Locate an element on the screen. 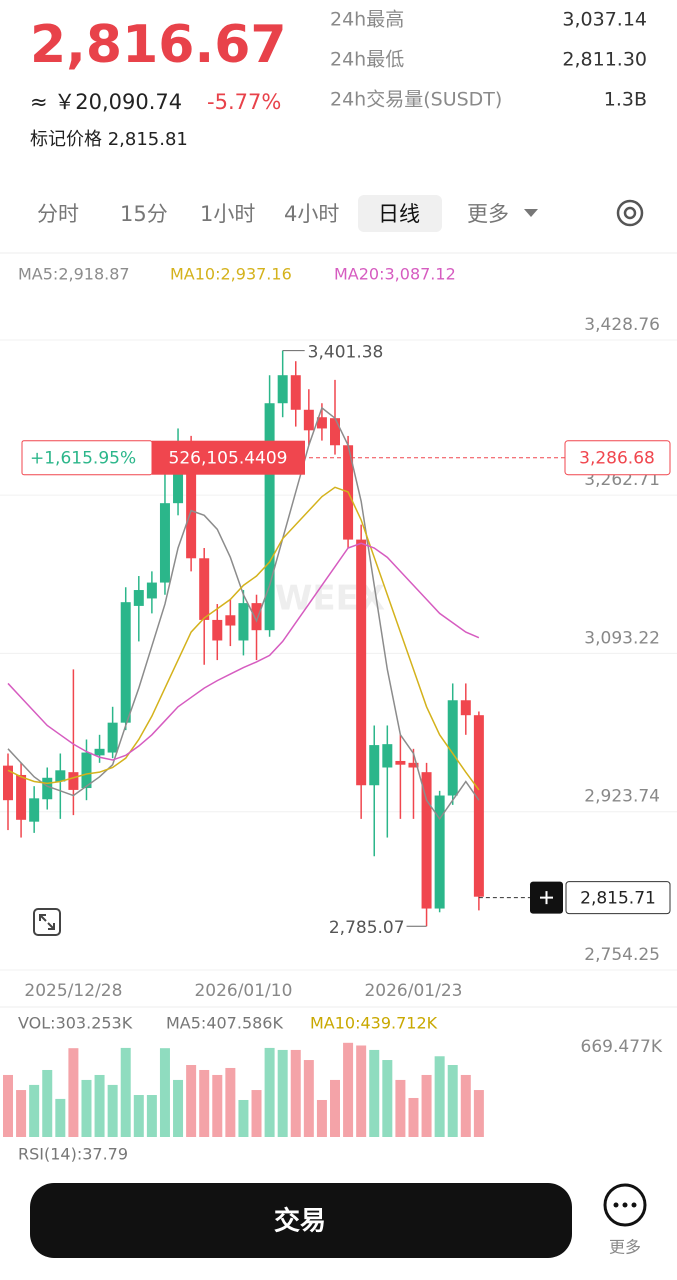  low-label: 2,785.07 is located at coordinates (367, 928).